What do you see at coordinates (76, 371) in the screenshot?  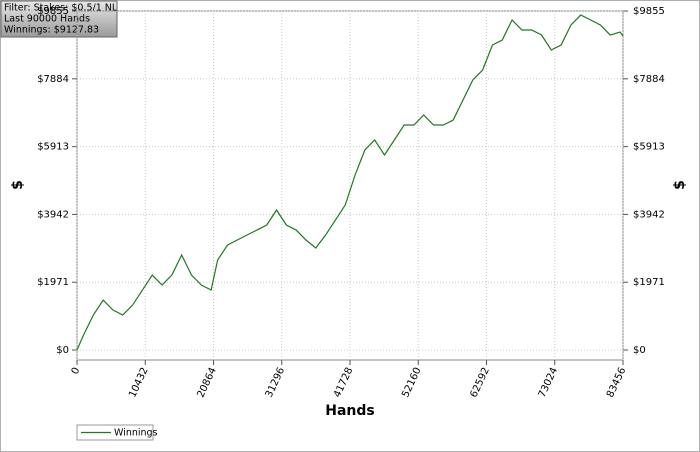 I see `x-tick-label: 0` at bounding box center [76, 371].